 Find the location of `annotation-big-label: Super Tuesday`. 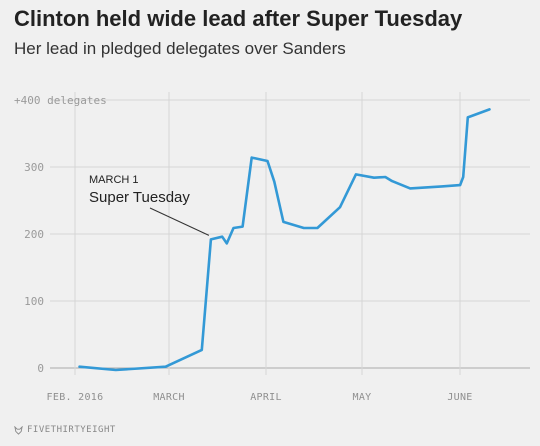

annotation-big-label: Super Tuesday is located at coordinates (139, 197).